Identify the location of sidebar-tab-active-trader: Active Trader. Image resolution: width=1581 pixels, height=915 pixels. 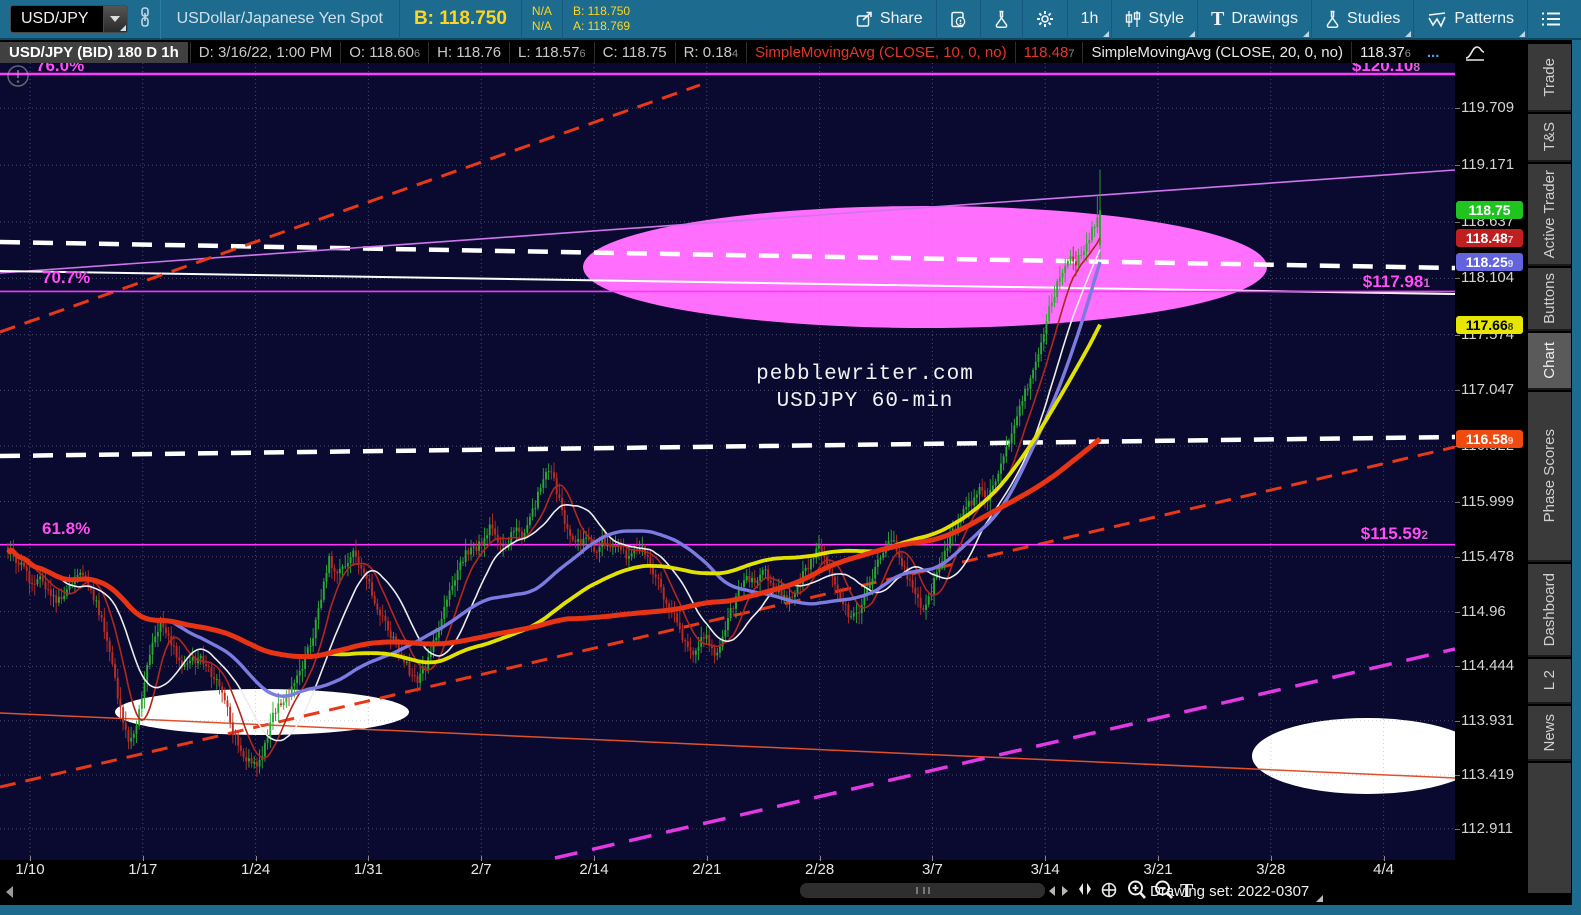
(1549, 215).